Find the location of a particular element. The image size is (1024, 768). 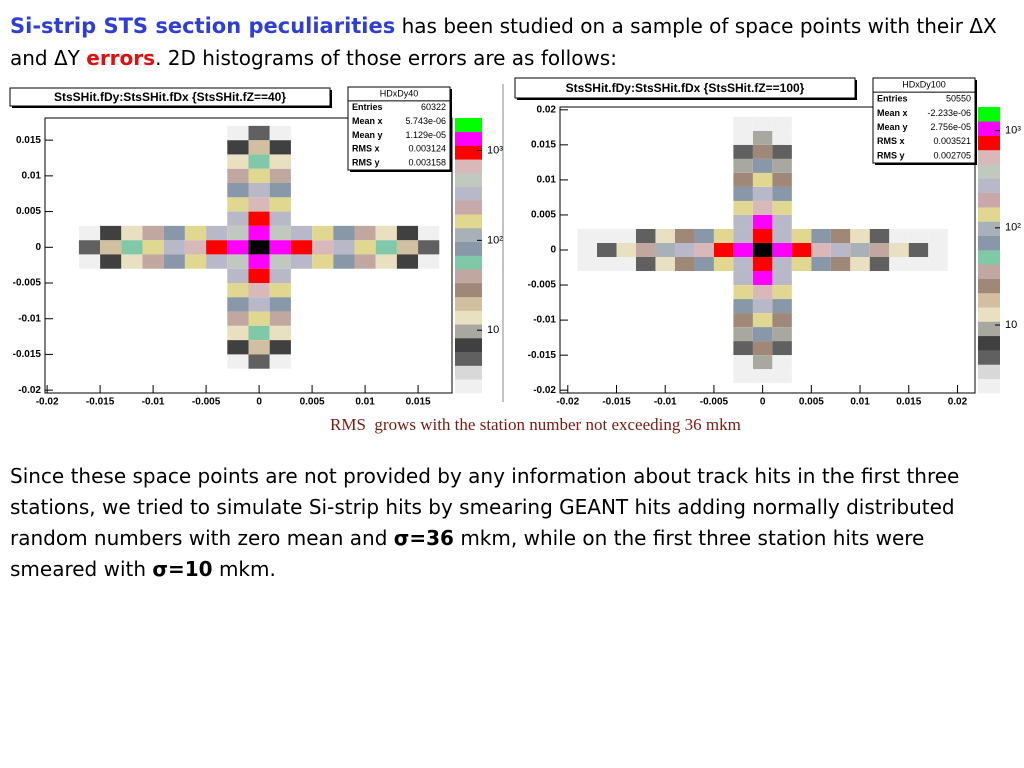

y-tick-label: 0.005 is located at coordinates (28, 211).